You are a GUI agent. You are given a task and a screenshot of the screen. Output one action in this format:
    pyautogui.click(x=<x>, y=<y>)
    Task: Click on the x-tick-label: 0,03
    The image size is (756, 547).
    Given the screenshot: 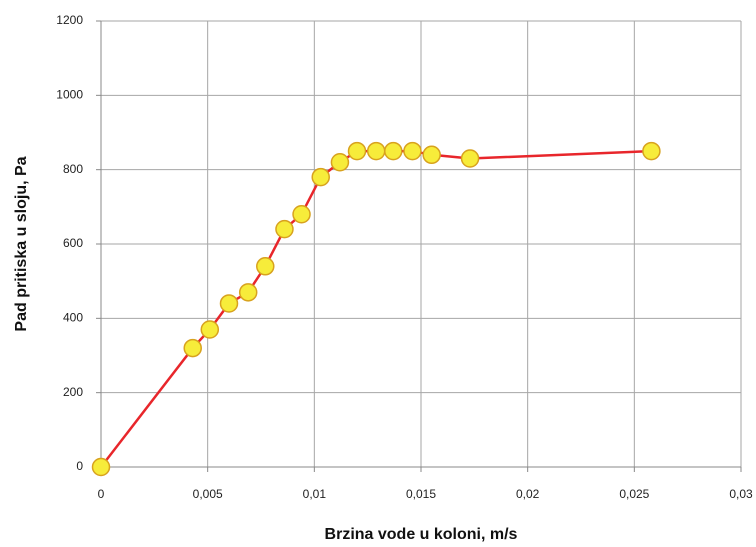 What is the action you would take?
    pyautogui.click(x=741, y=494)
    